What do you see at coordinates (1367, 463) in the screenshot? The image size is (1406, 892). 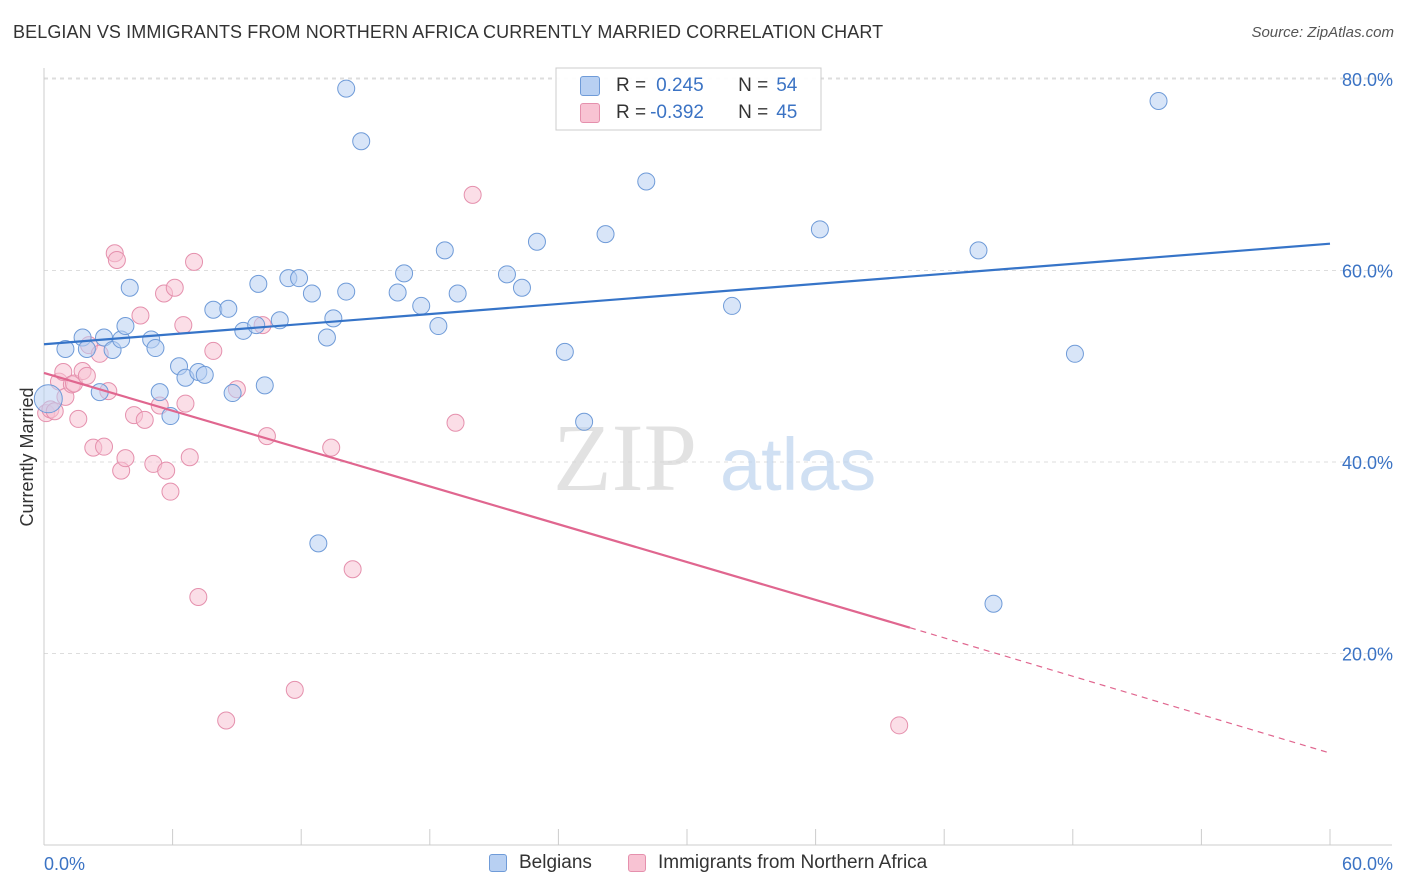 I see `y-tick-label: 40.0%` at bounding box center [1367, 463].